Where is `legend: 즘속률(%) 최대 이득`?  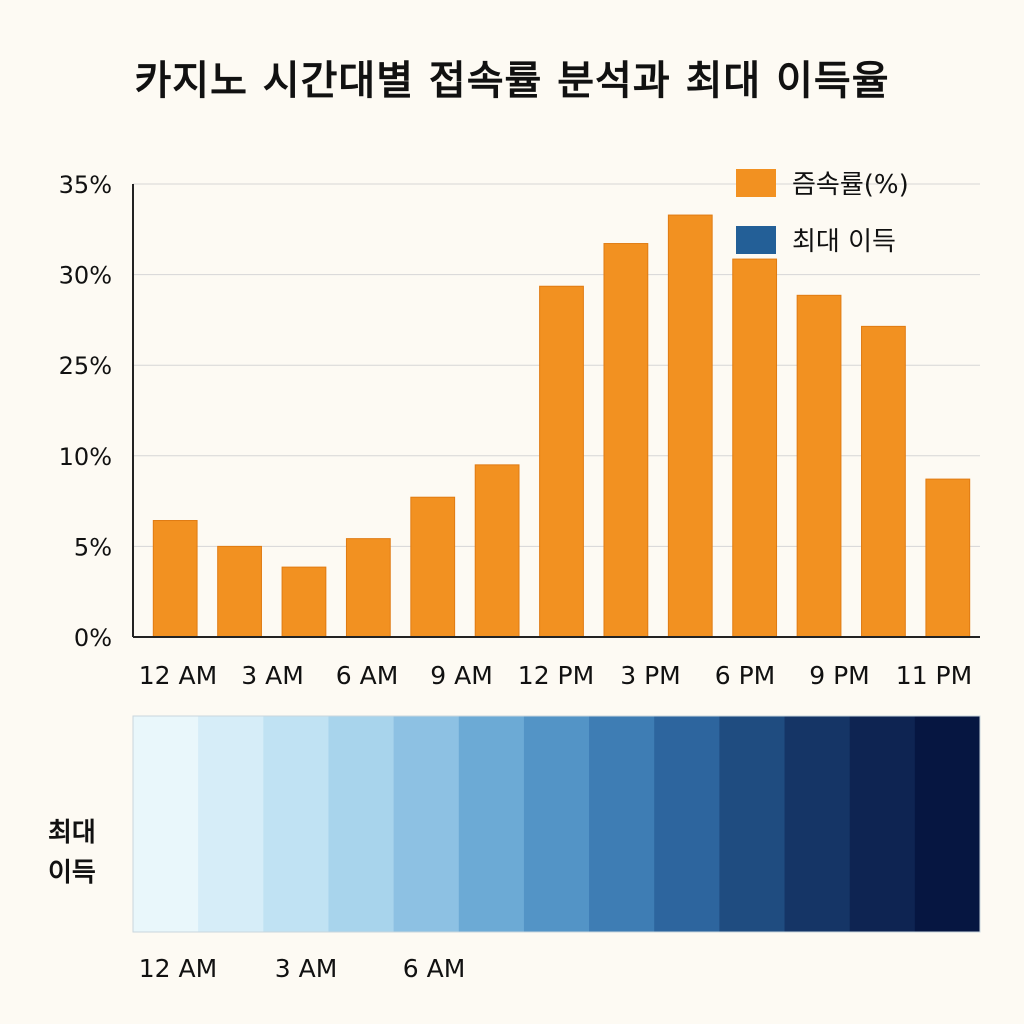 legend: 즘속률(%) 최대 이득 is located at coordinates (822, 213).